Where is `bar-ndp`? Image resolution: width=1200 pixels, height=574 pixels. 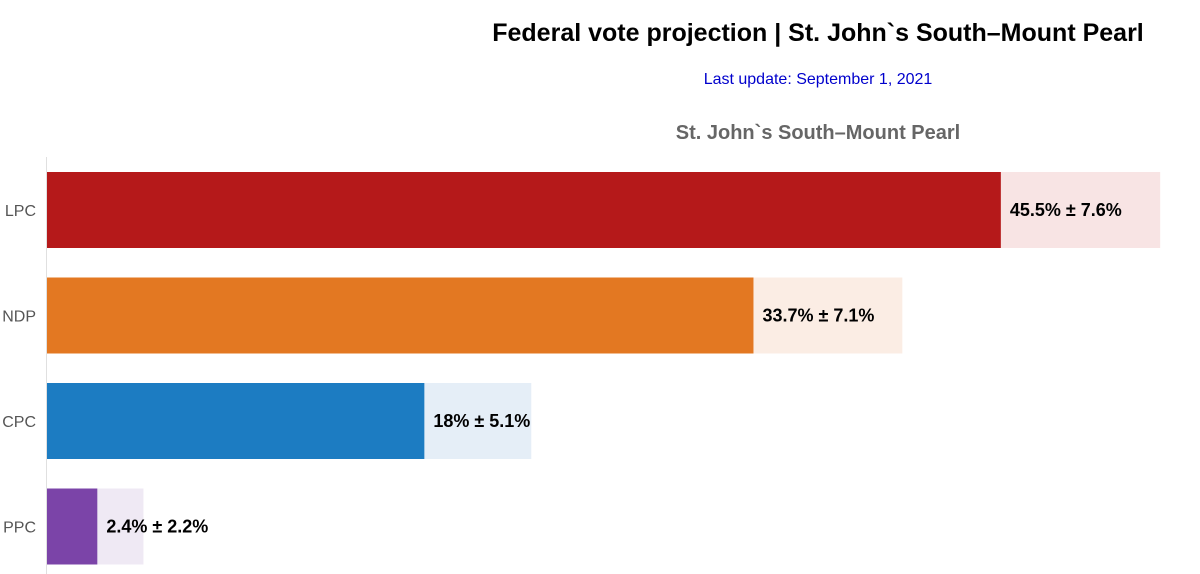 bar-ndp is located at coordinates (400, 315).